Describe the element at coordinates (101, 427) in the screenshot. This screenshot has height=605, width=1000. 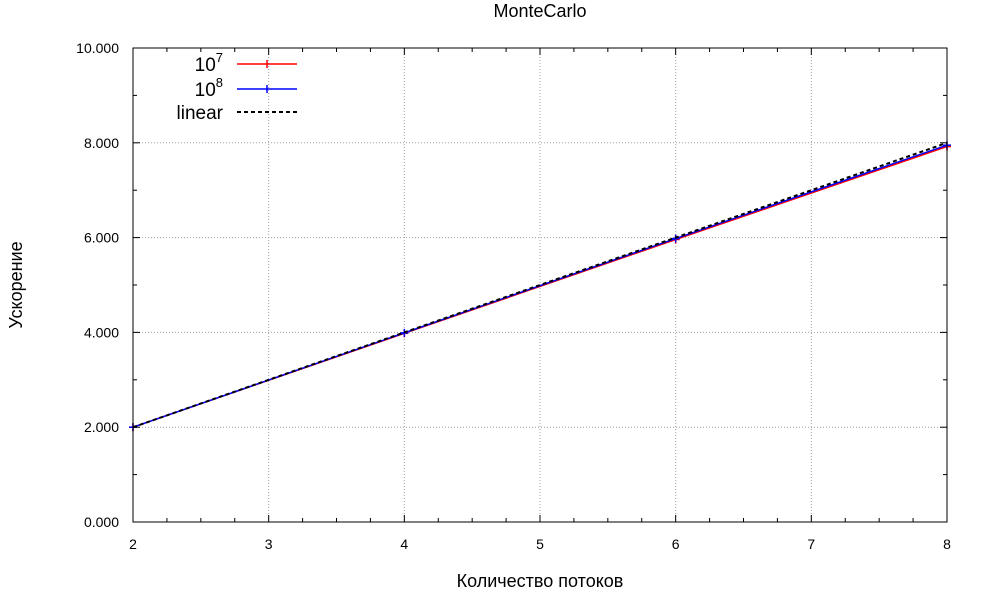
I see `y-tick-label: 2.000` at that location.